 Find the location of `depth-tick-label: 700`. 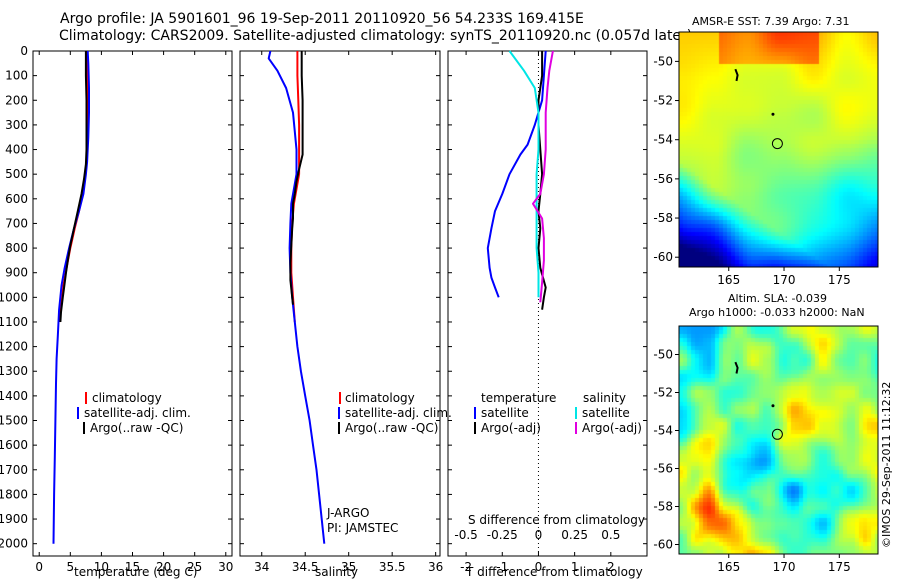

depth-tick-label: 700 is located at coordinates (16, 223).